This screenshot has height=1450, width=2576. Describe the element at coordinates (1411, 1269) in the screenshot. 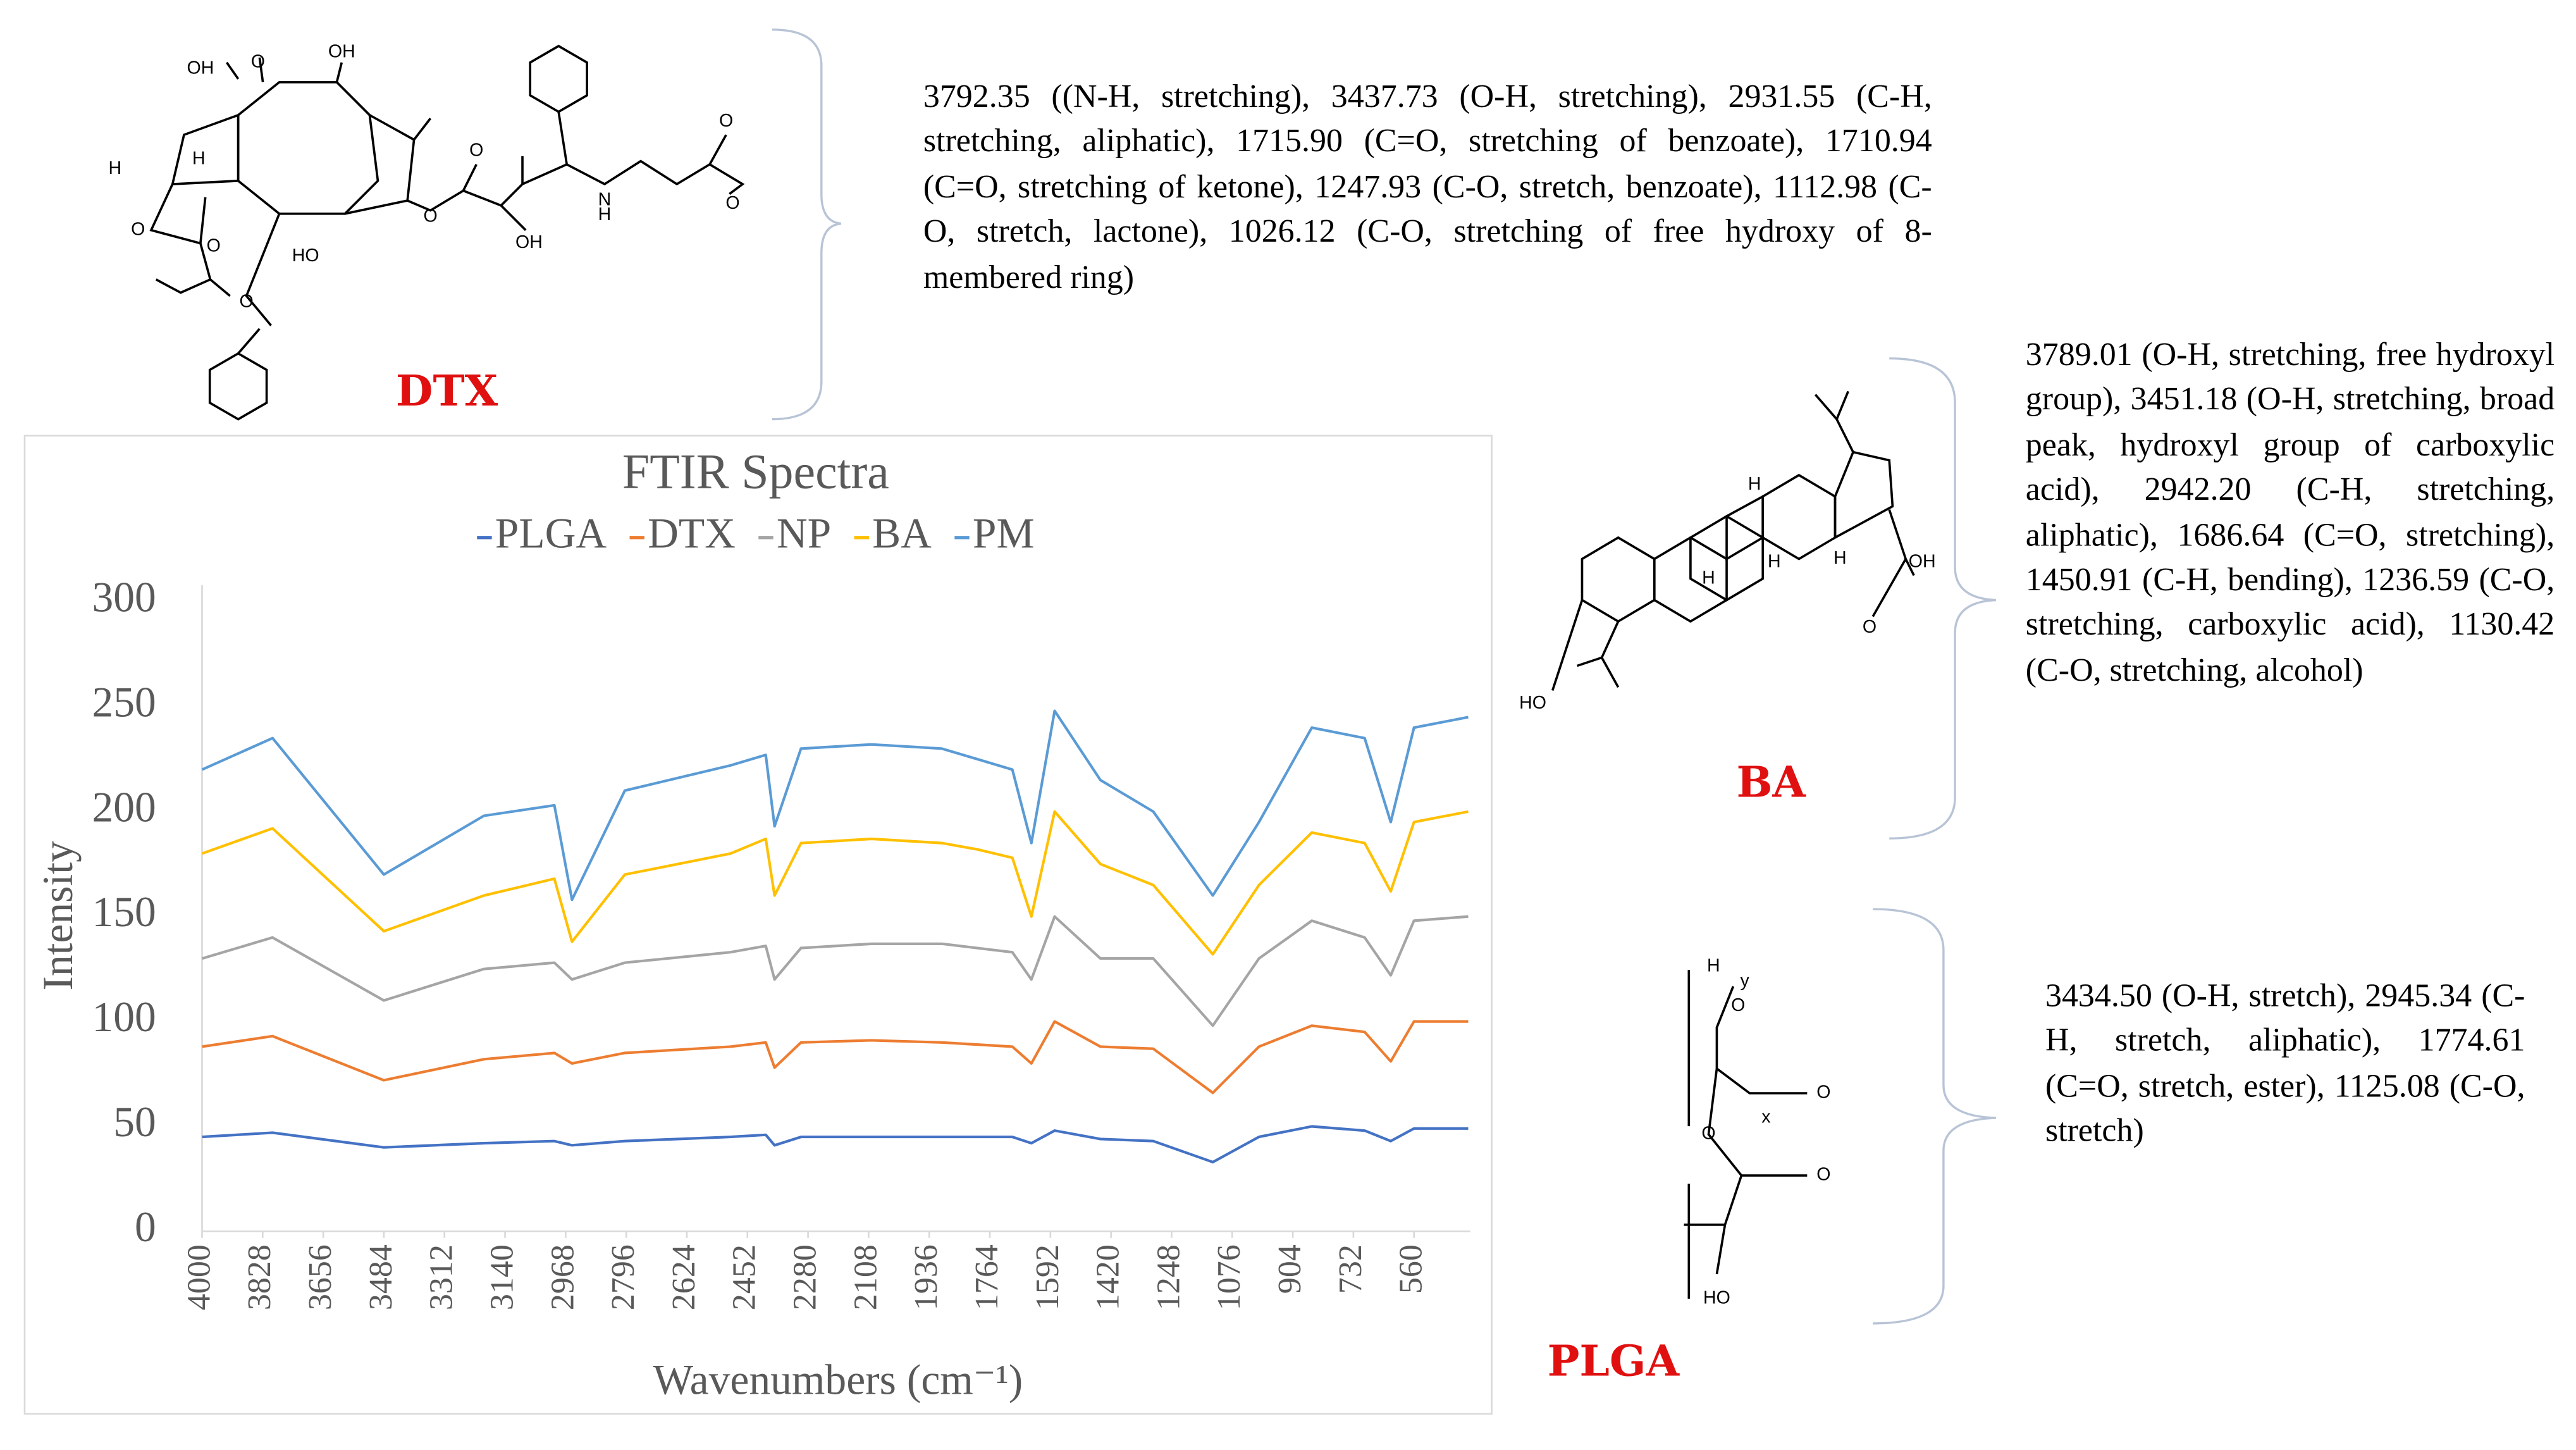

I see `x-tick-label: 560` at that location.